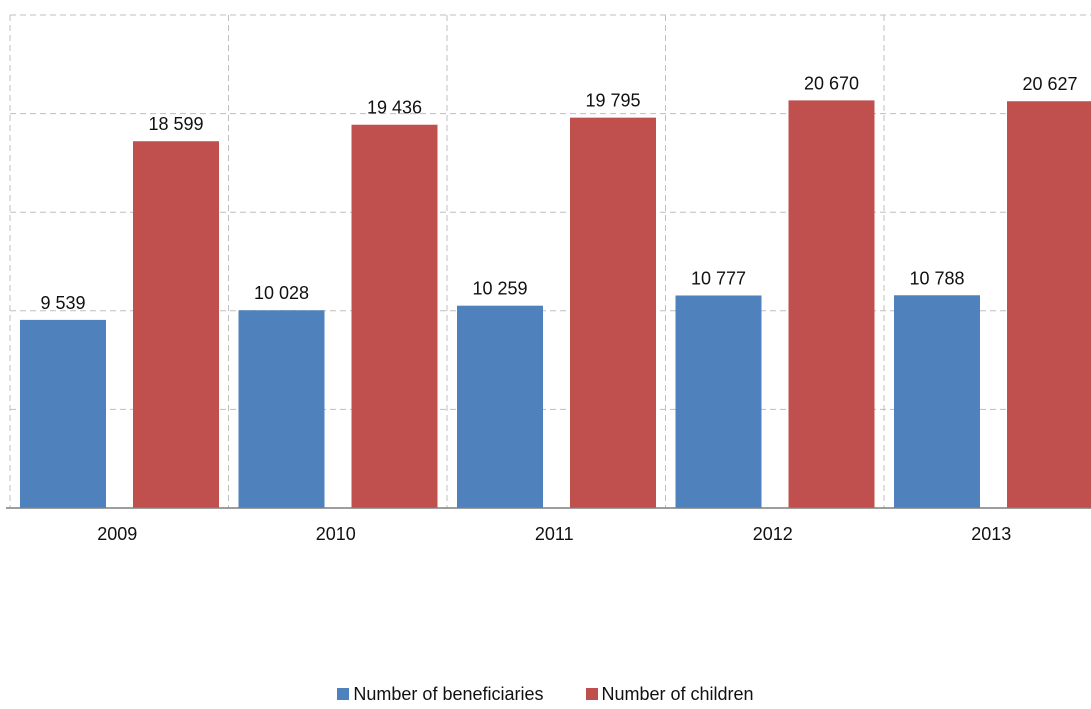  I want to click on data-label: 10 259, so click(499, 289).